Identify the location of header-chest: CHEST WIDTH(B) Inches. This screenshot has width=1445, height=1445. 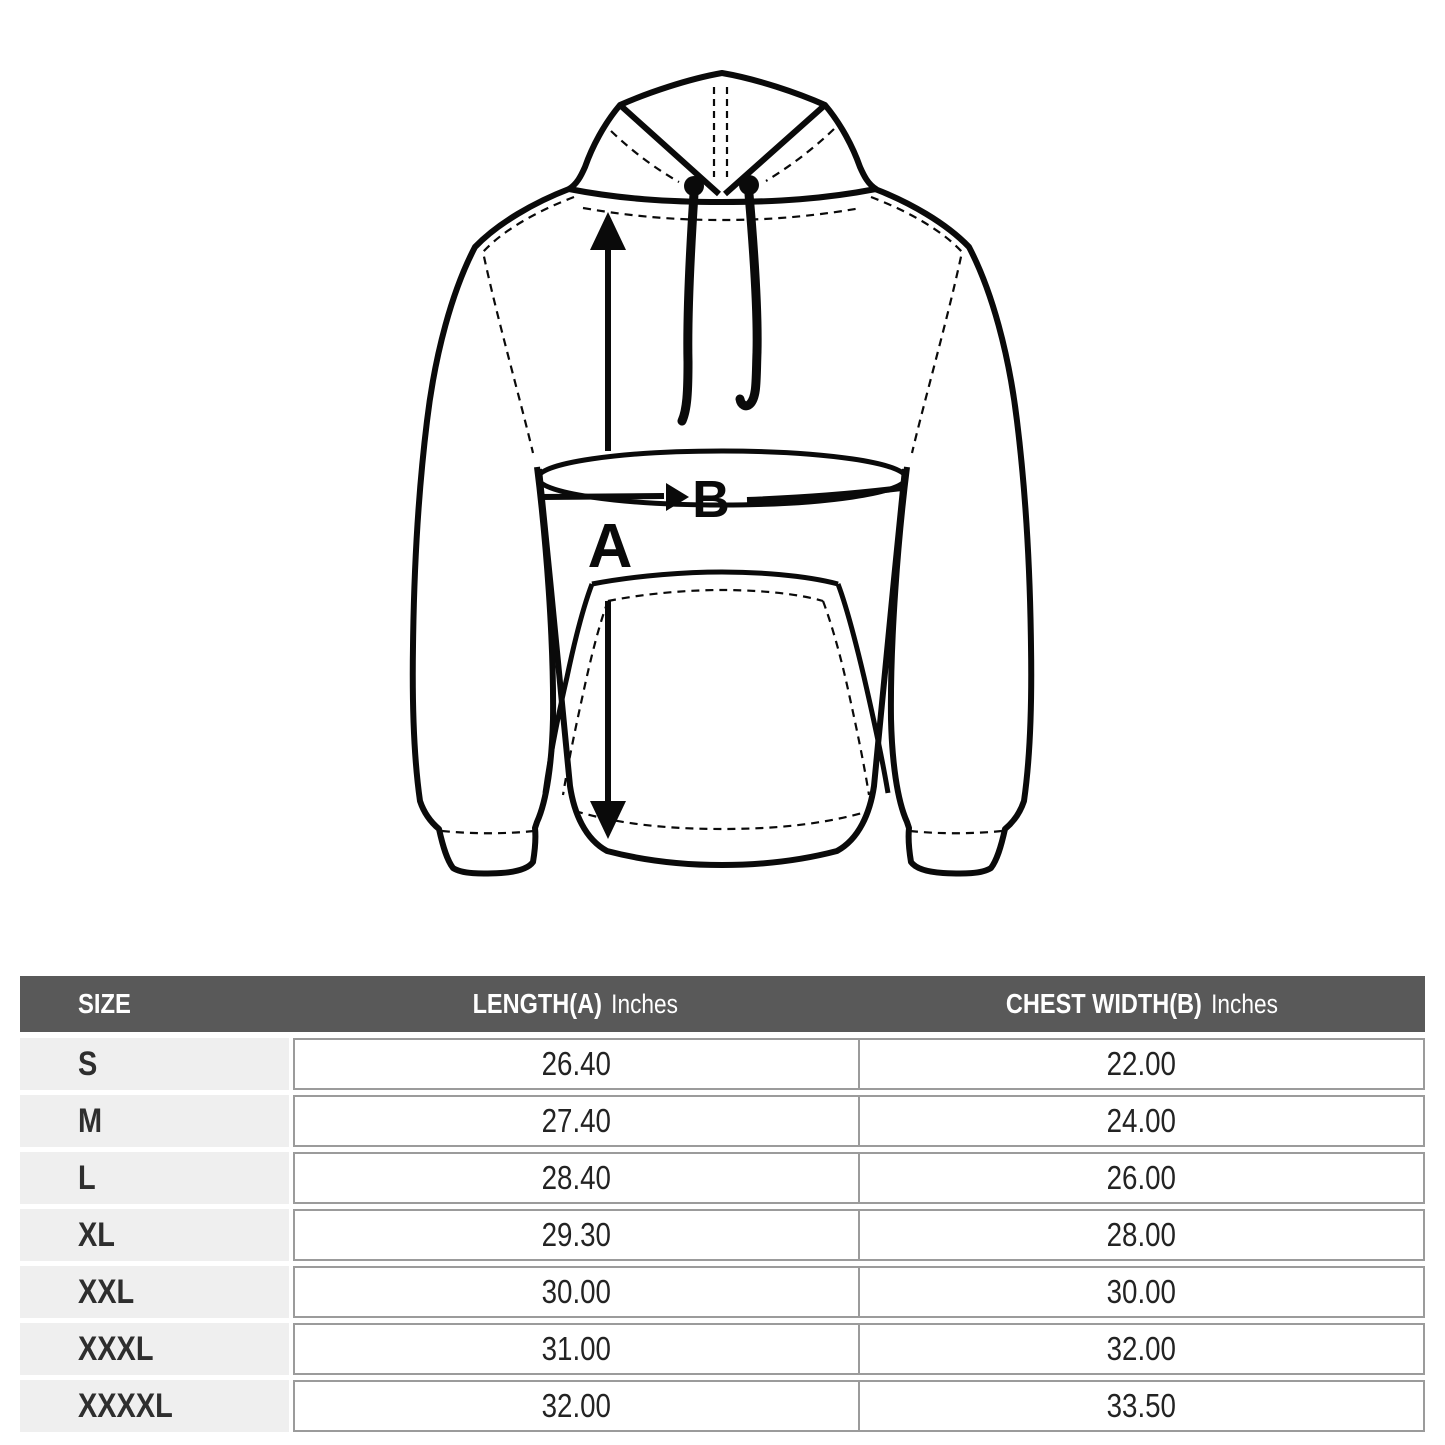
(1141, 1004).